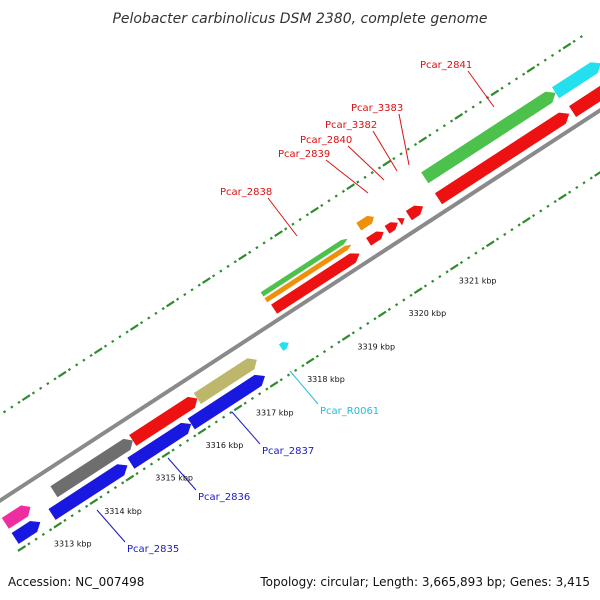  What do you see at coordinates (283, 346) in the screenshot?
I see `rna-marker-pcar-r0061` at bounding box center [283, 346].